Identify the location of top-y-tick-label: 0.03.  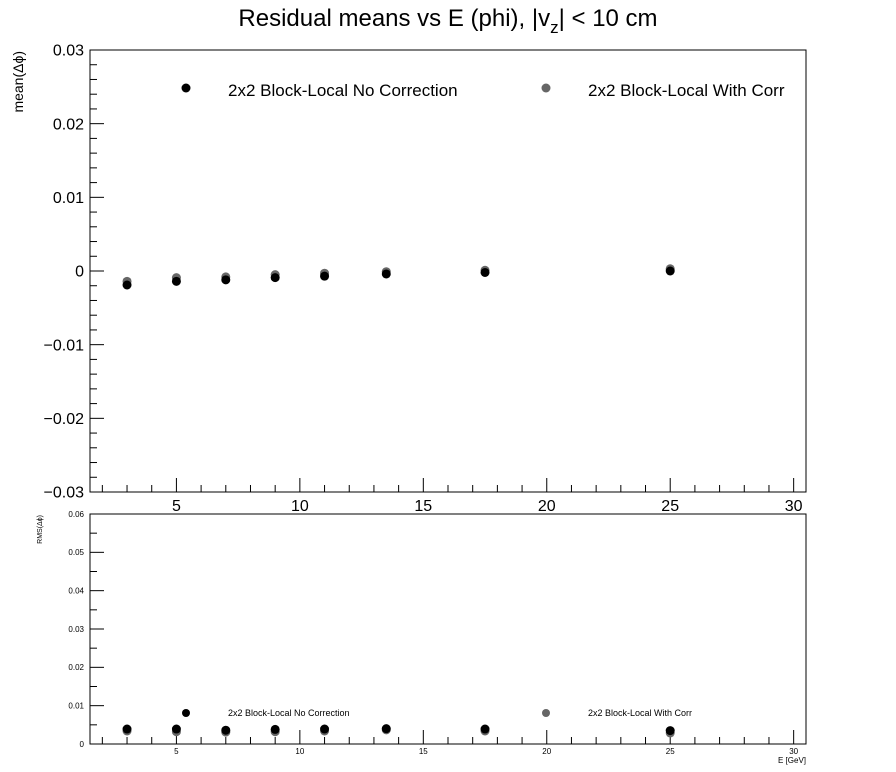
(68, 51).